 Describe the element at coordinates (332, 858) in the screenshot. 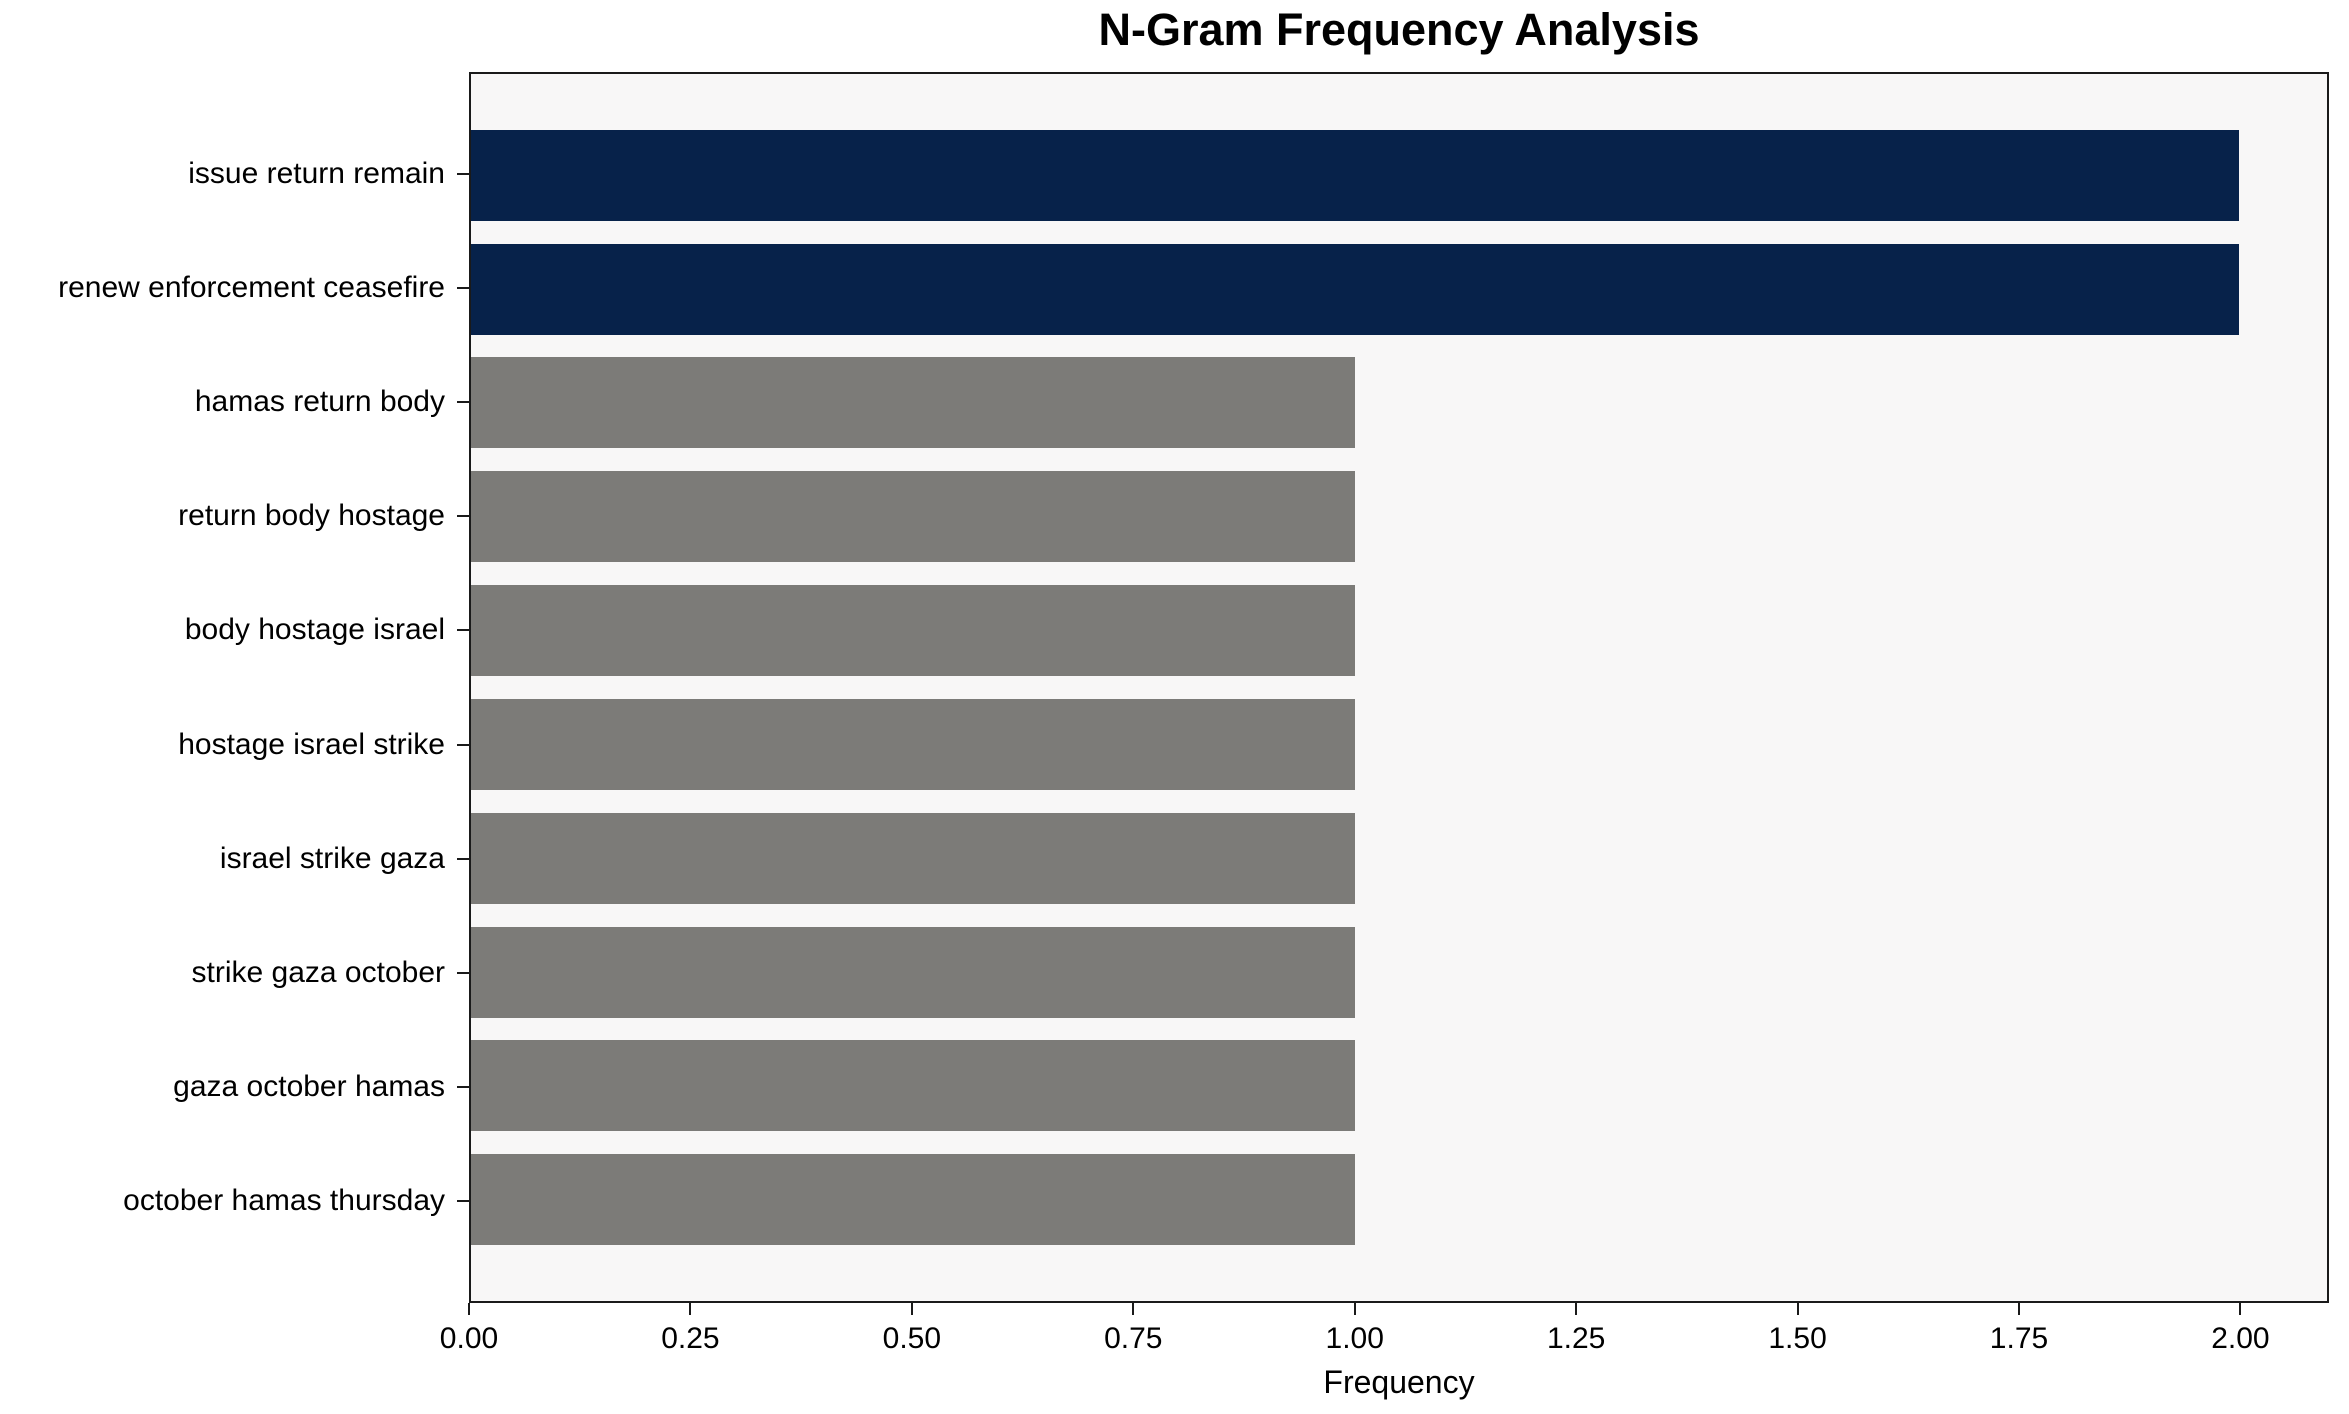

I see `y-tick-label: israel strike gaza` at that location.